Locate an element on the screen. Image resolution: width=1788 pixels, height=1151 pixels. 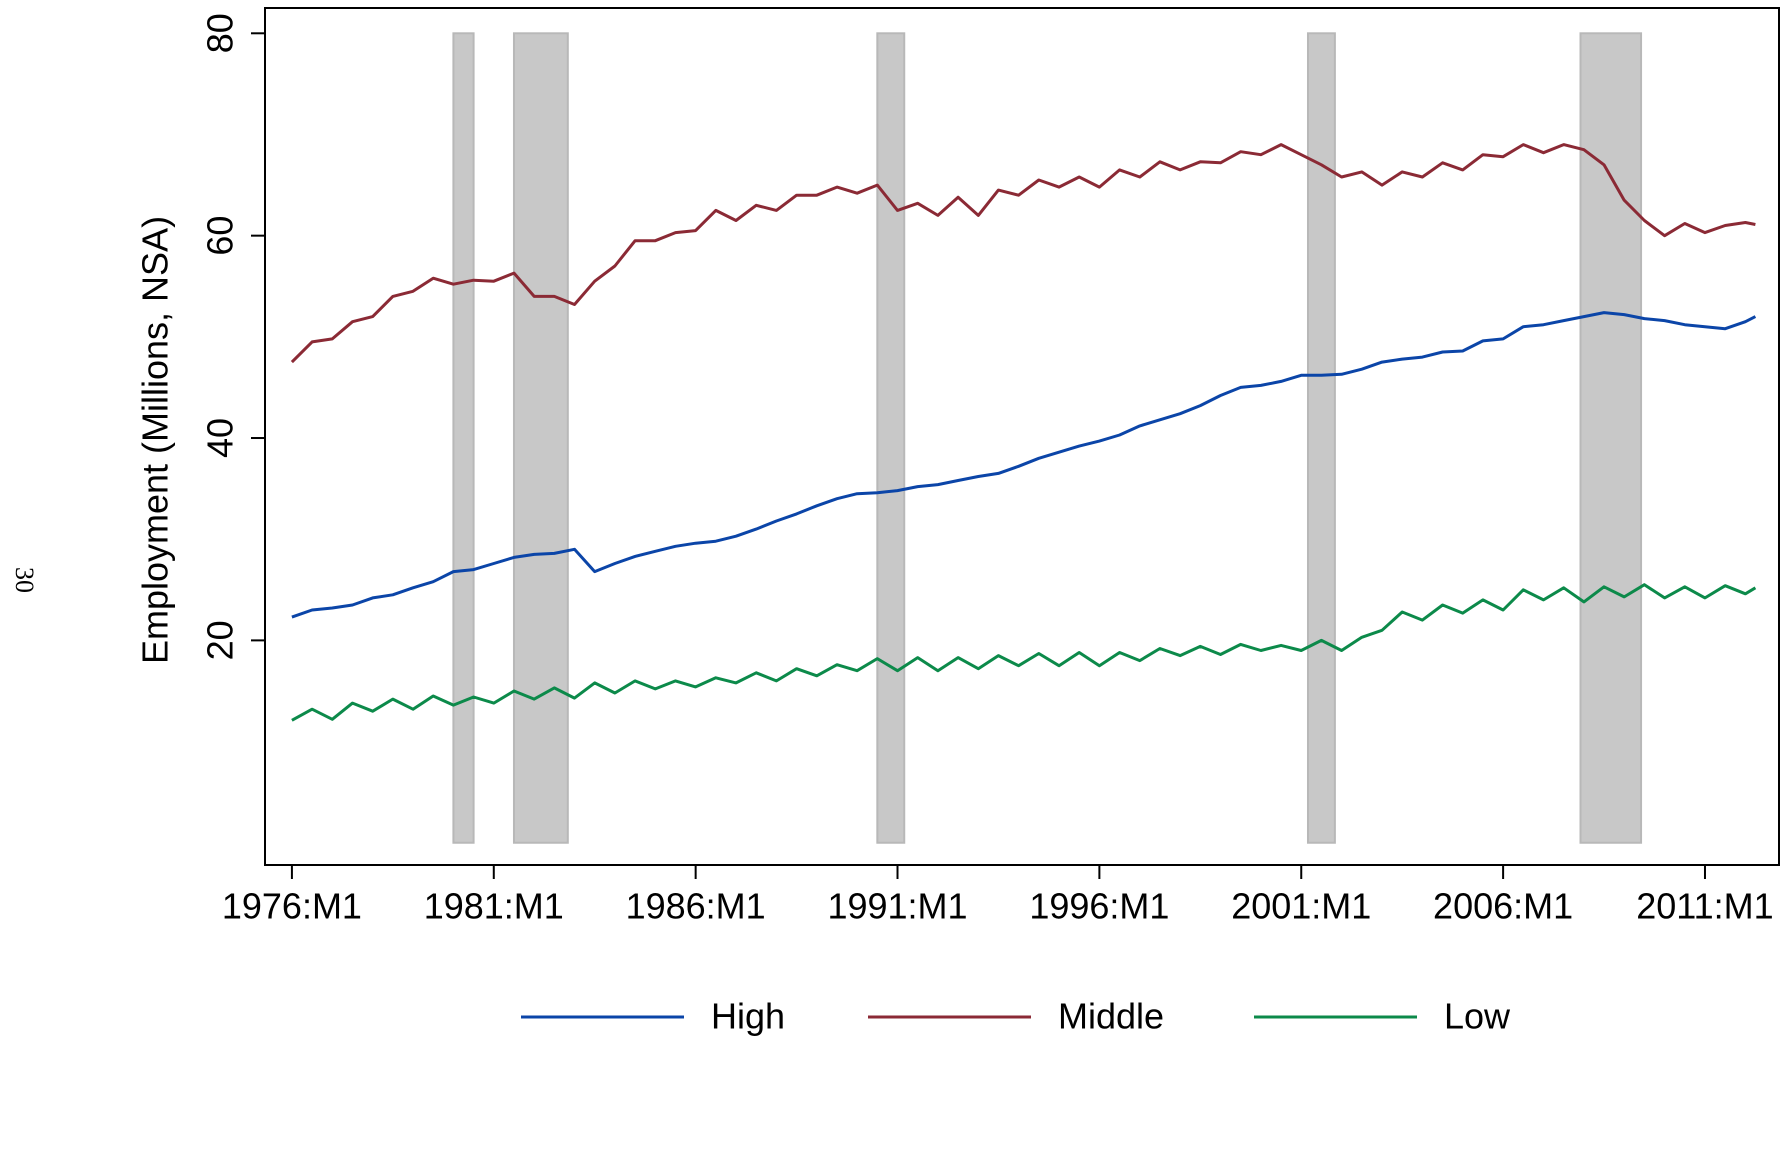
x-tick-label: 1991:M1 is located at coordinates (897, 906).